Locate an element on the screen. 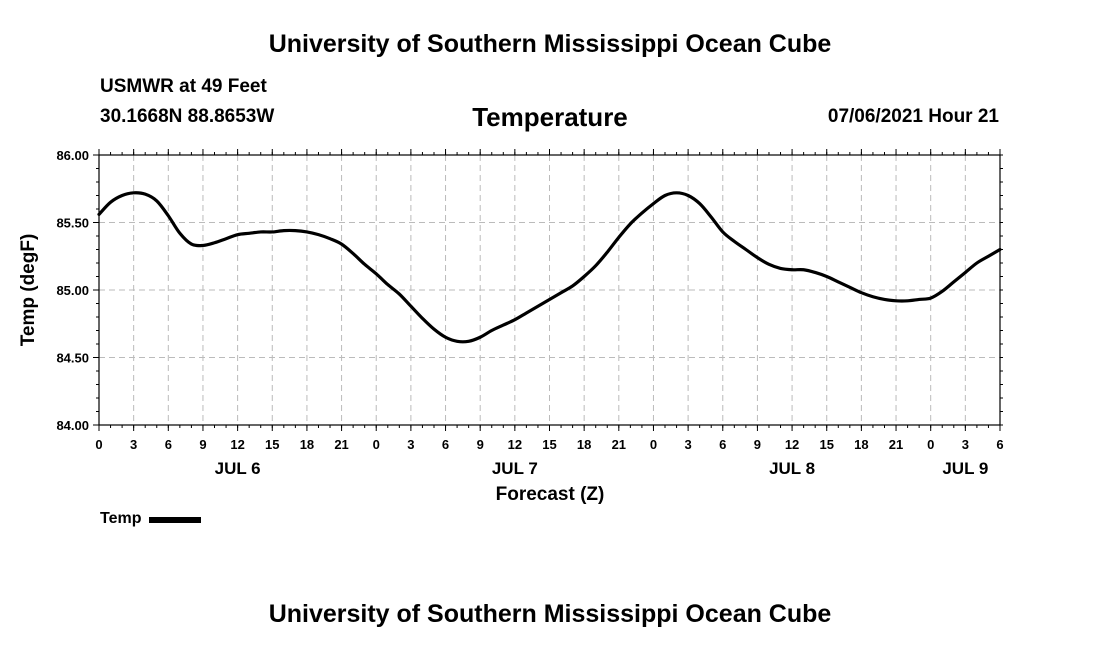  y-tick-labels: 84.00 84.50 85.00 85.50 86.00 is located at coordinates (72, 290).